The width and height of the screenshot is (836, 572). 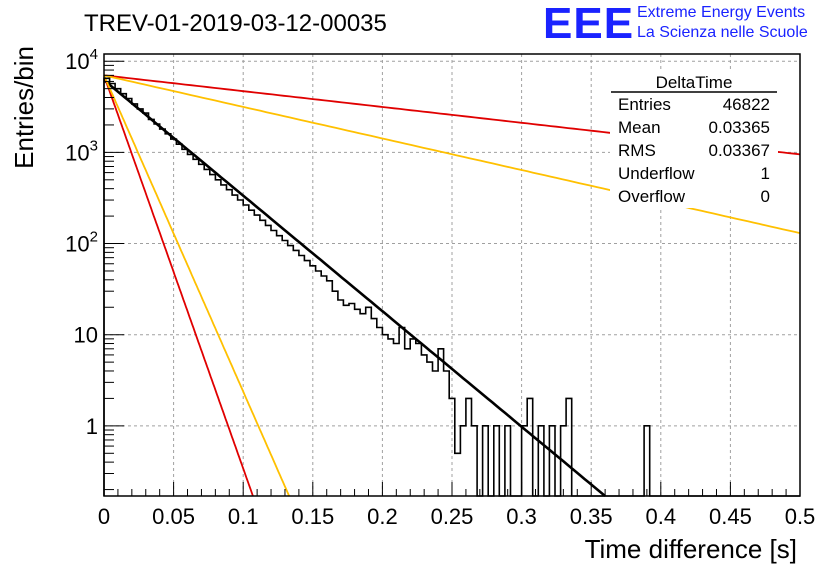 I want to click on stats-box-bg, so click(x=694, y=140).